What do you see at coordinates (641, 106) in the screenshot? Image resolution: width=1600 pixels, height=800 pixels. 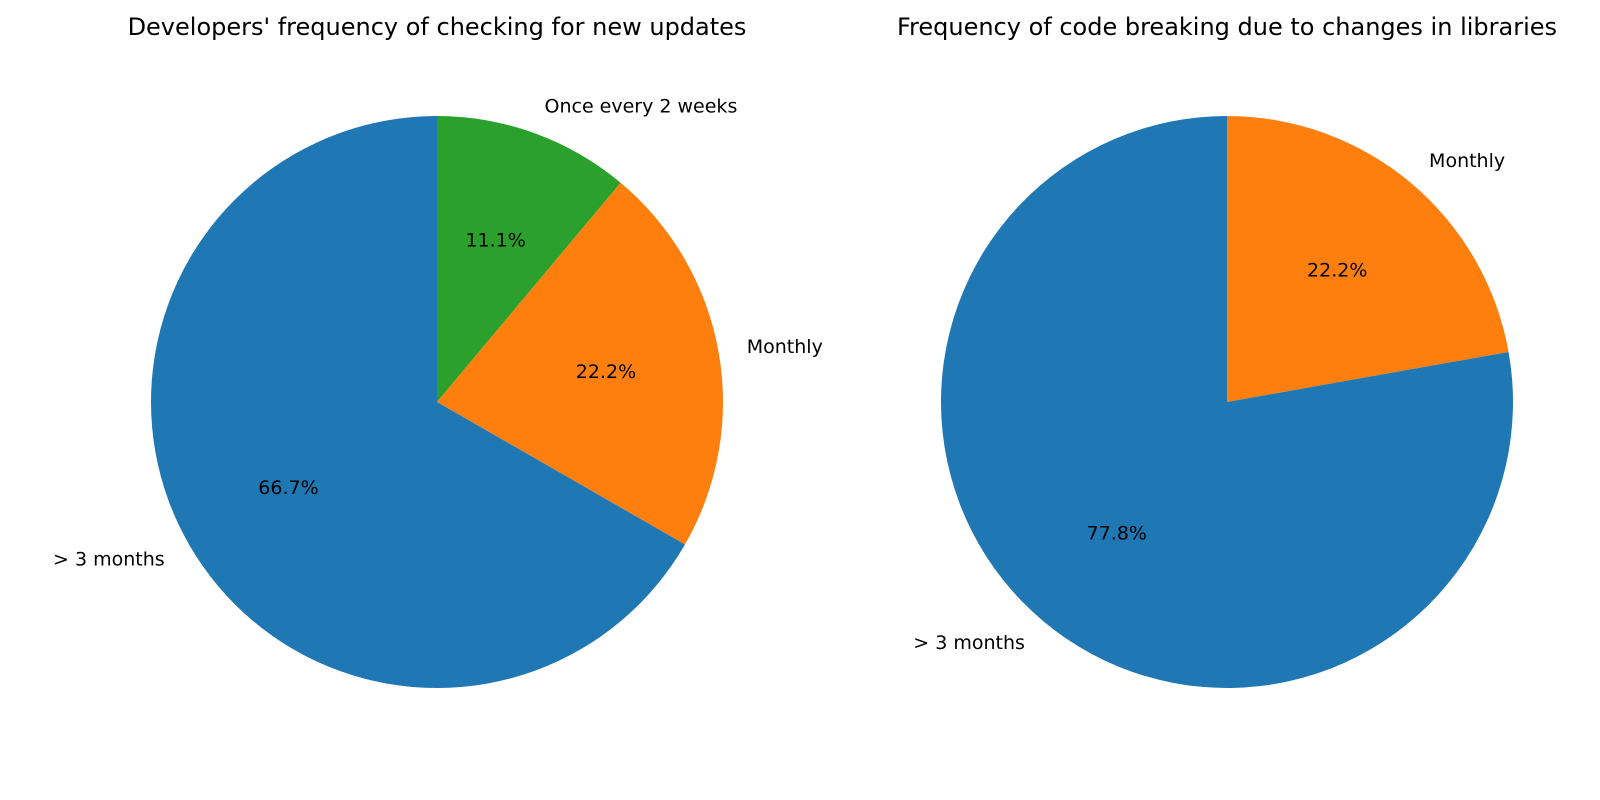 I see `pie-category-label: Once every 2 weeks` at bounding box center [641, 106].